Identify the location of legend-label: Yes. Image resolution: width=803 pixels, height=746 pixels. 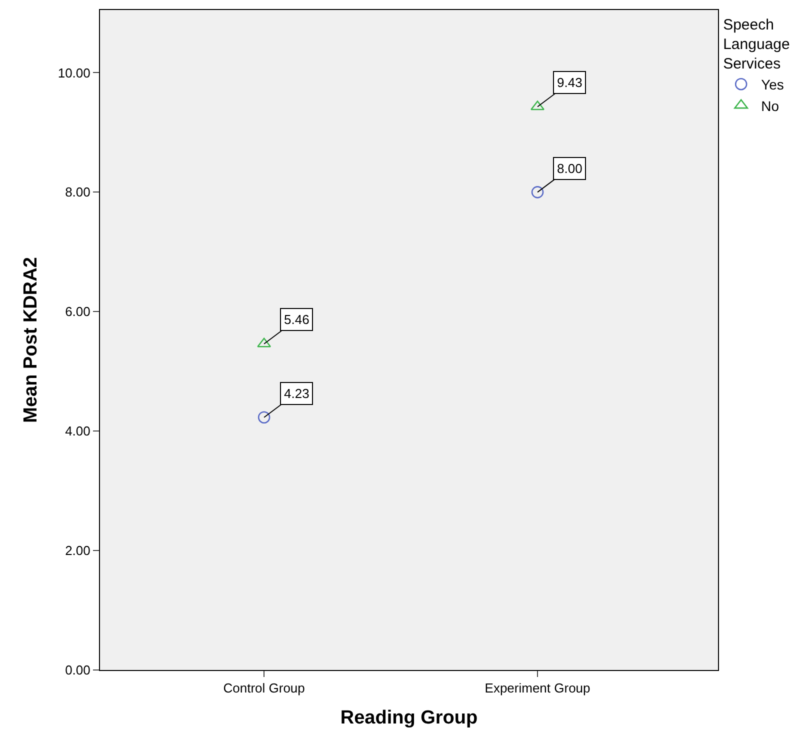
(772, 84).